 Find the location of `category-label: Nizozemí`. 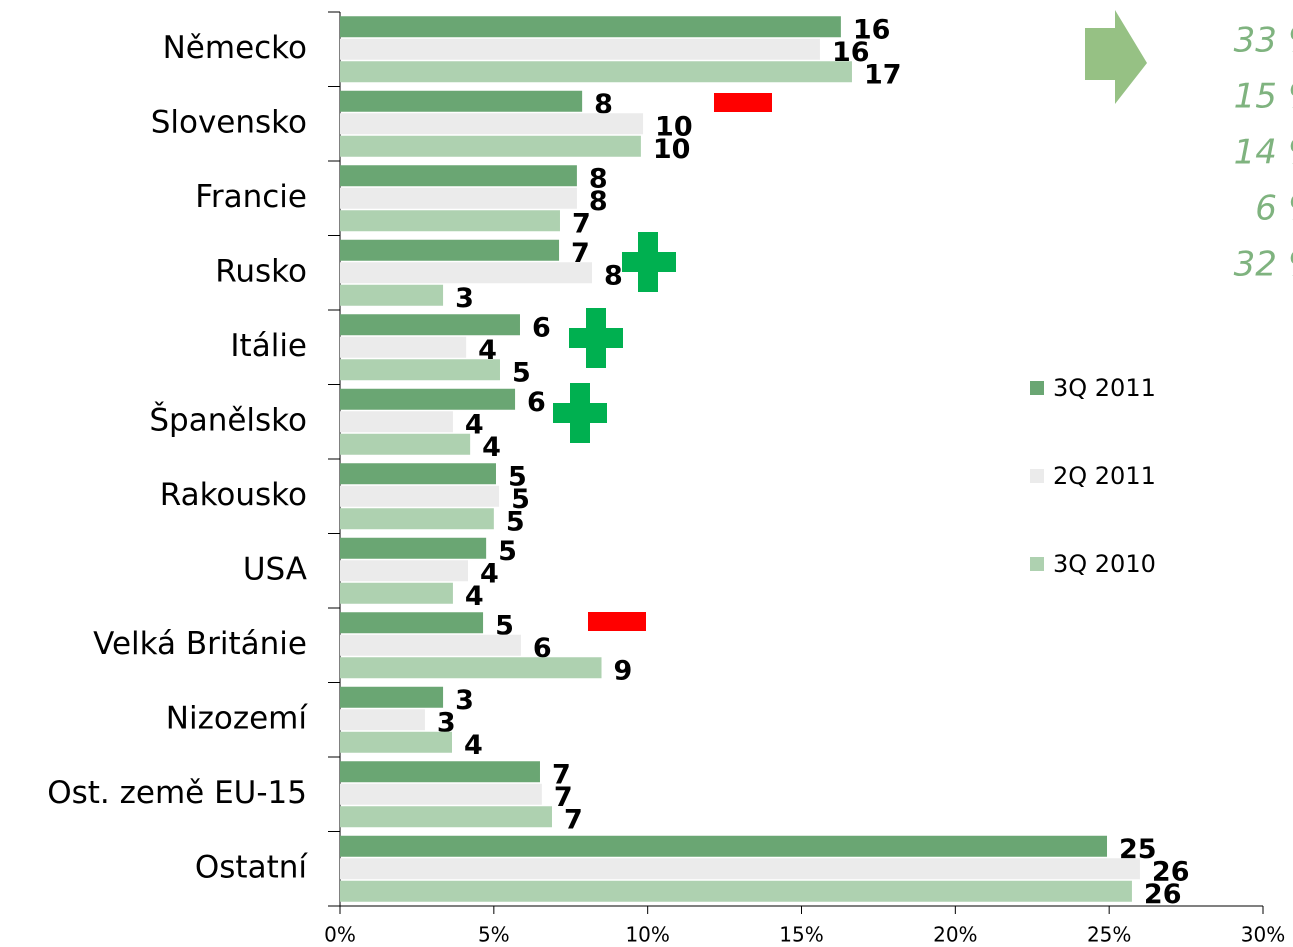

category-label: Nizozemí is located at coordinates (237, 718).